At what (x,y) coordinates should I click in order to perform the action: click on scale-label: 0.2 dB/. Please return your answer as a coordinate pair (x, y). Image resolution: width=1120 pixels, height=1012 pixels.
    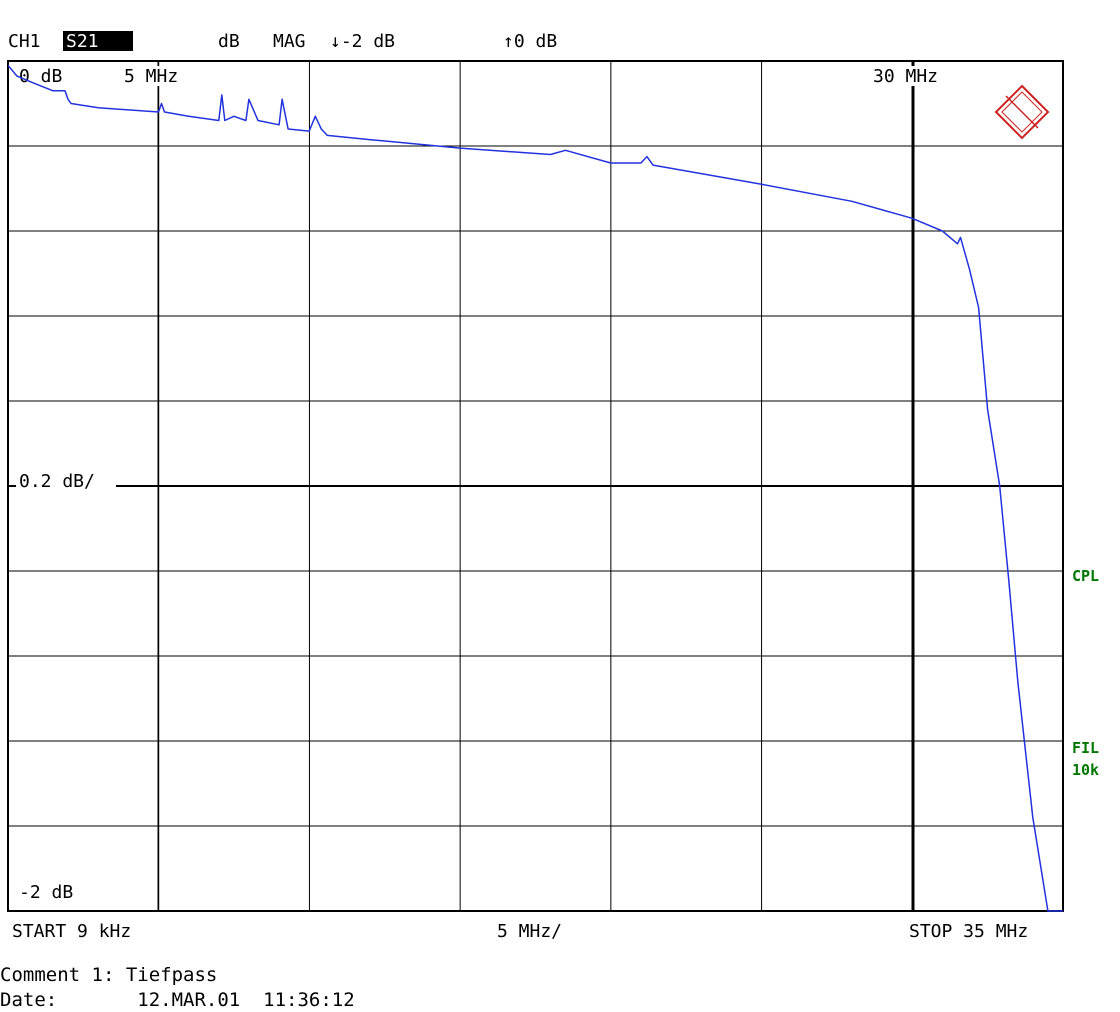
    Looking at the image, I should click on (57, 481).